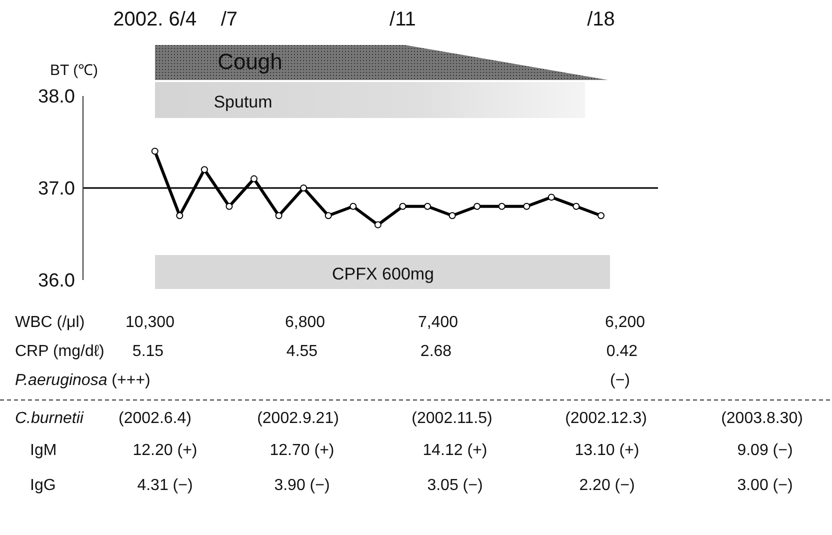  I want to click on text: IgG, so click(43, 485).